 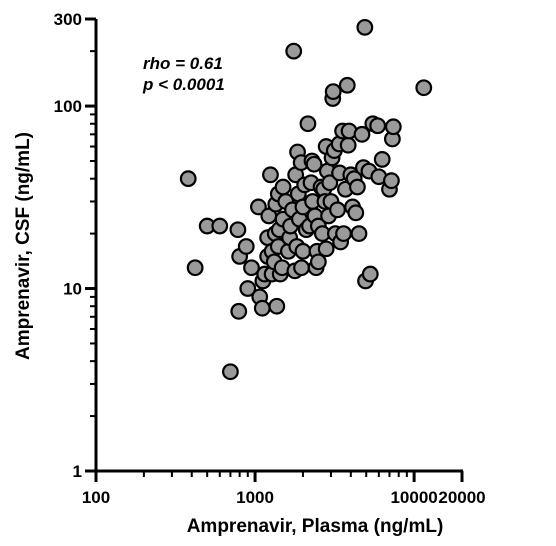 I want to click on x-tick-label: 10000, so click(x=413, y=497).